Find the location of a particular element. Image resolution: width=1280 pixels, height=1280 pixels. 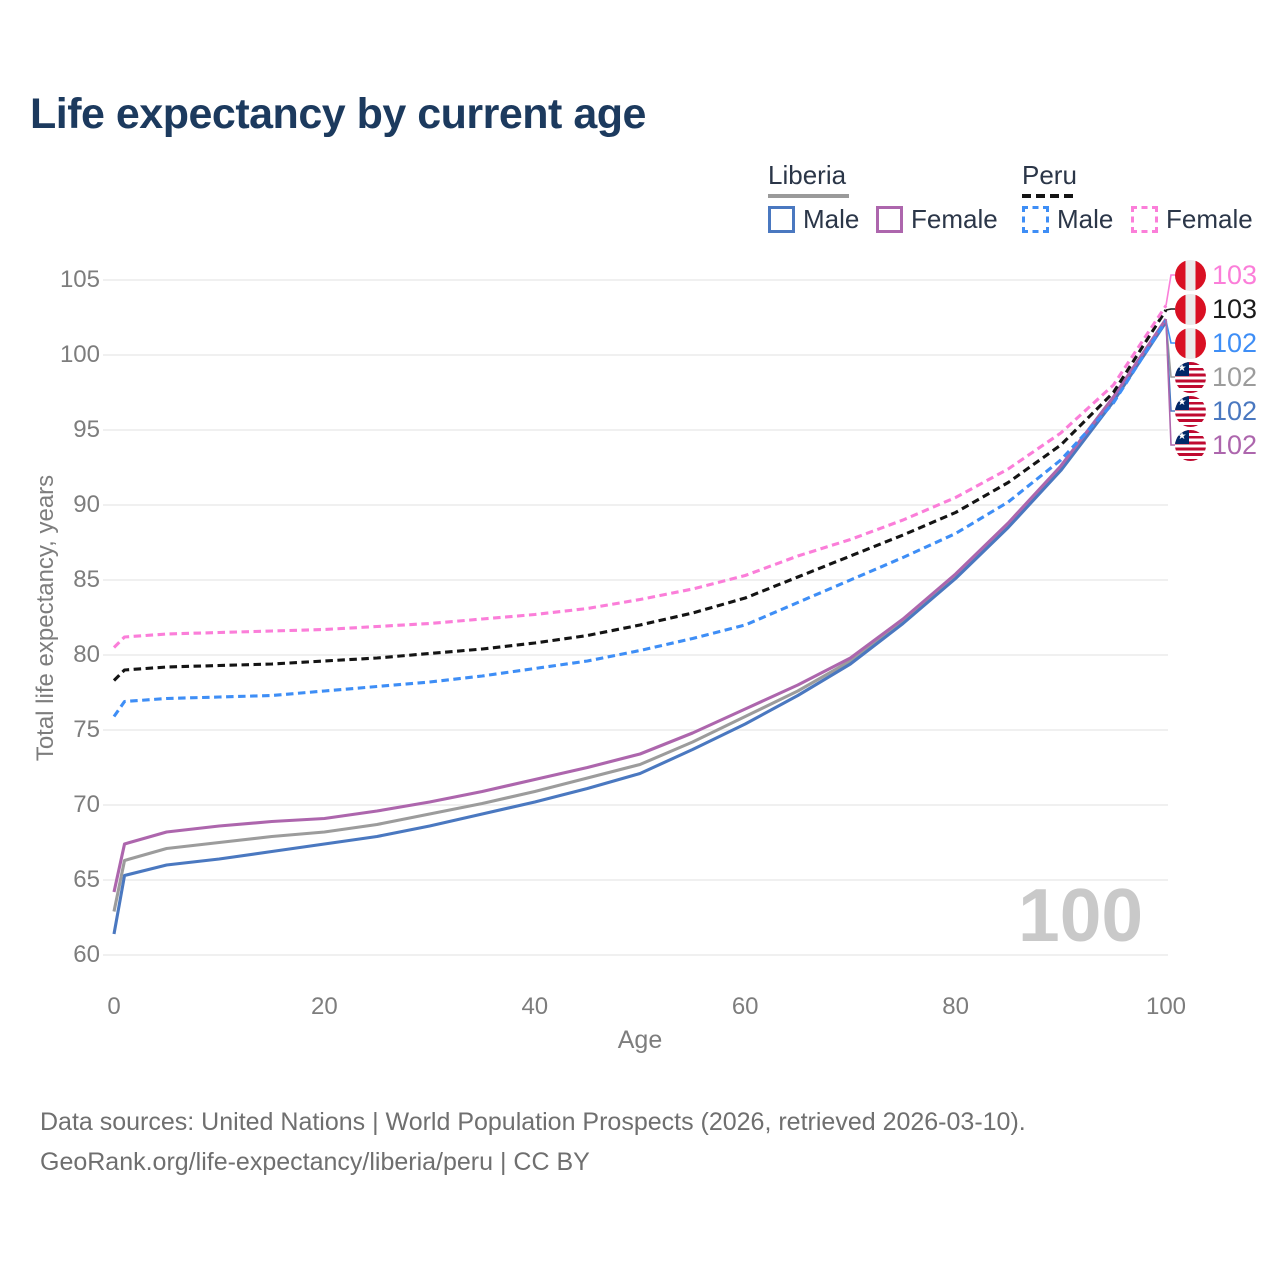

legend-liberia-solid-line-swatch is located at coordinates (808, 196).